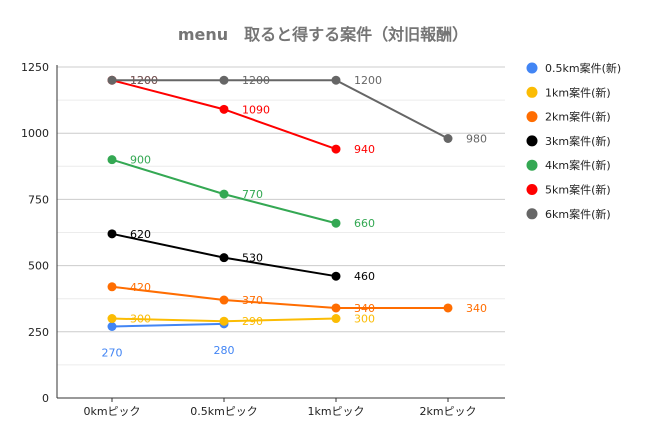  Describe the element at coordinates (38, 266) in the screenshot. I see `y-tick-label: 500` at that location.